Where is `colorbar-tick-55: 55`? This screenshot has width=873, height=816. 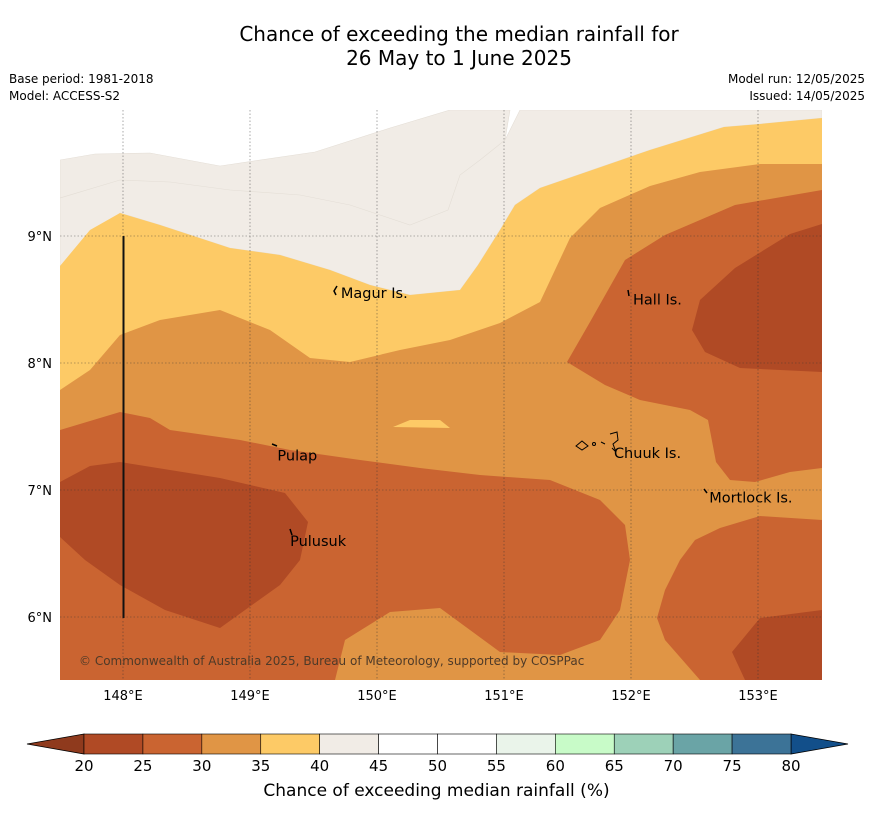
colorbar-tick-55: 55 is located at coordinates (496, 766).